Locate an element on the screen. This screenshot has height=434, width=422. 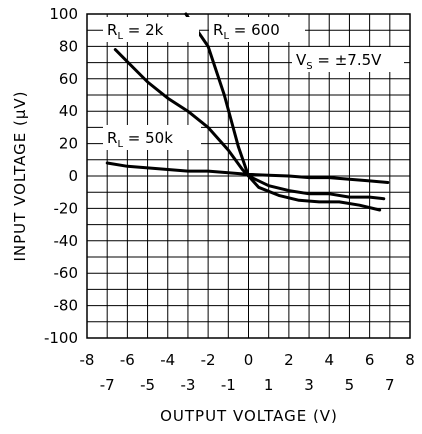
annotation-label: RL = 50k is located at coordinates (140, 139).